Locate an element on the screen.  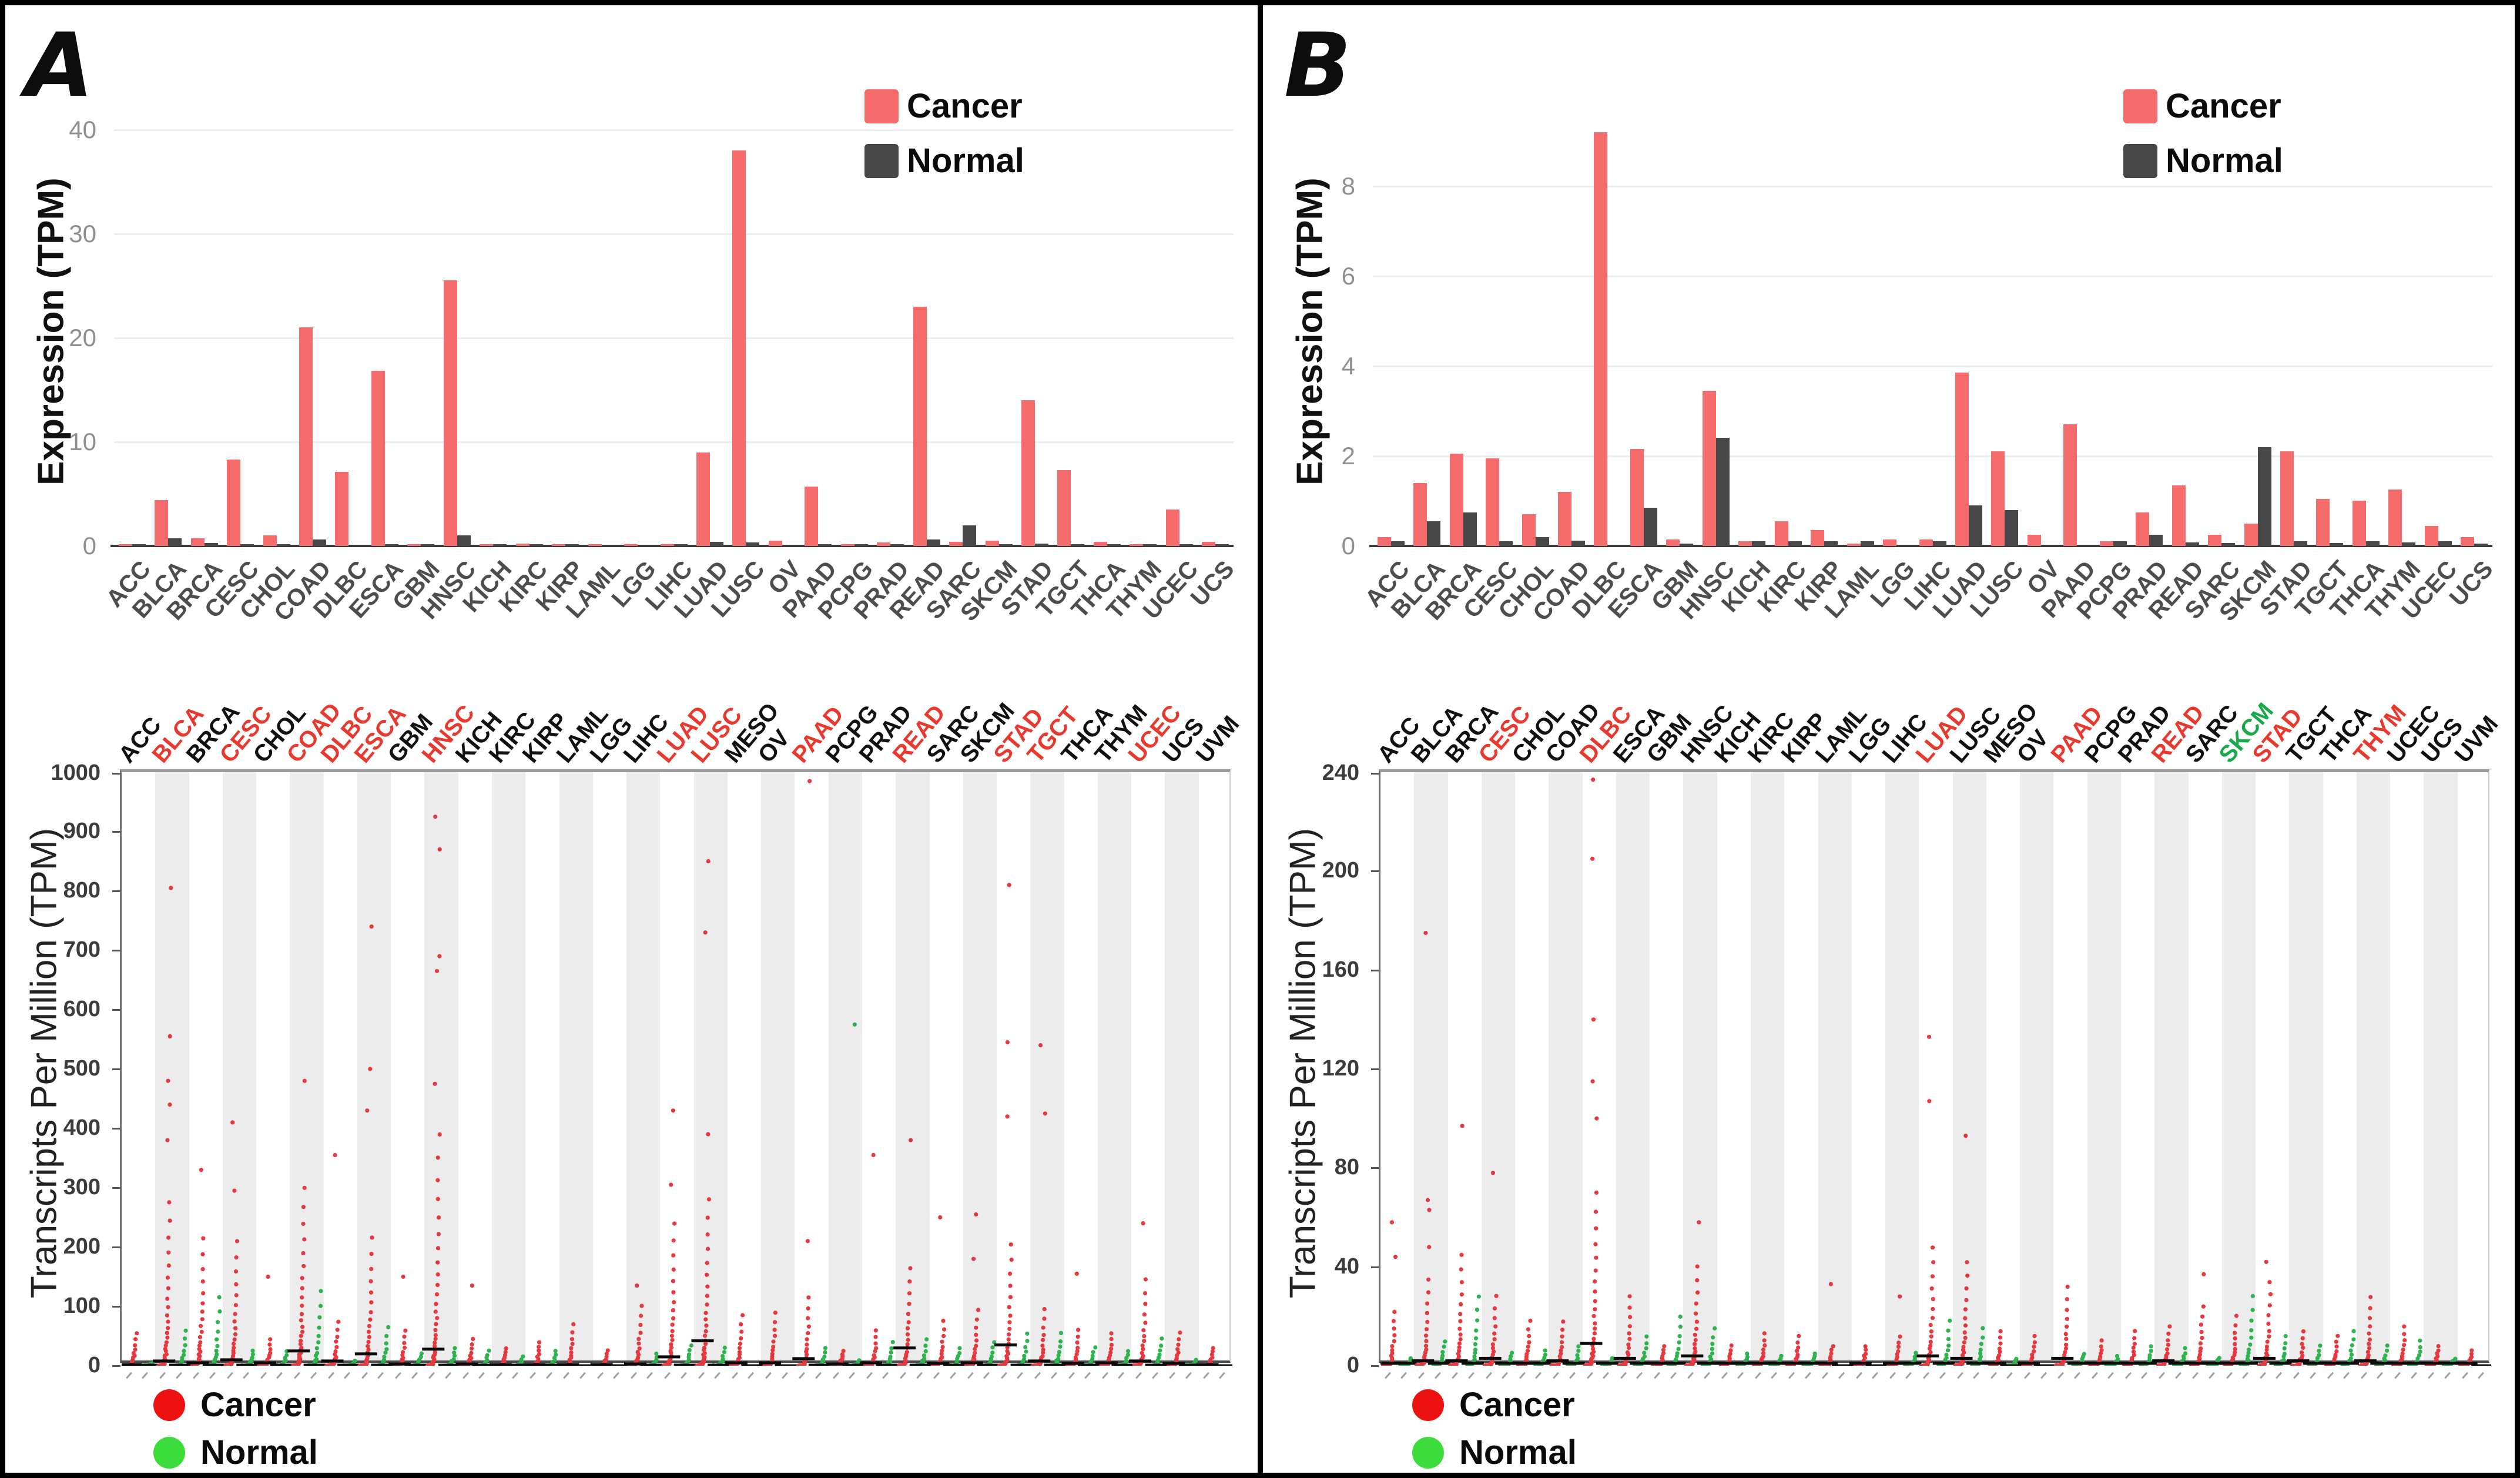
cancer-bar-STAD is located at coordinates (2287, 498).